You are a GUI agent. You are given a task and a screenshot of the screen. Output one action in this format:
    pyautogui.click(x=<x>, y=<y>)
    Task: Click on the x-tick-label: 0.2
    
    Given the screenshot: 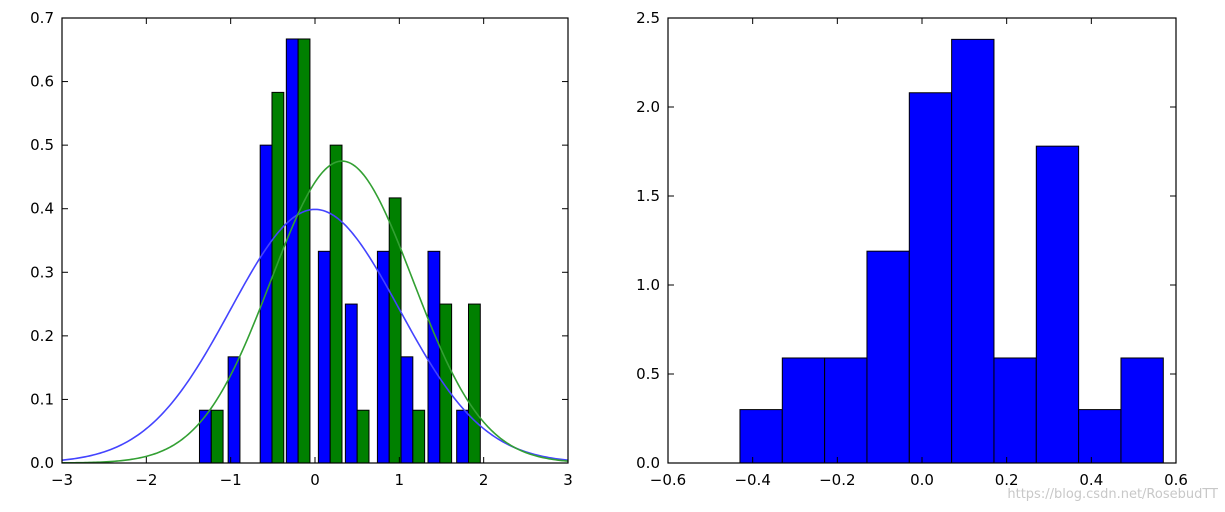 What is the action you would take?
    pyautogui.click(x=1007, y=480)
    